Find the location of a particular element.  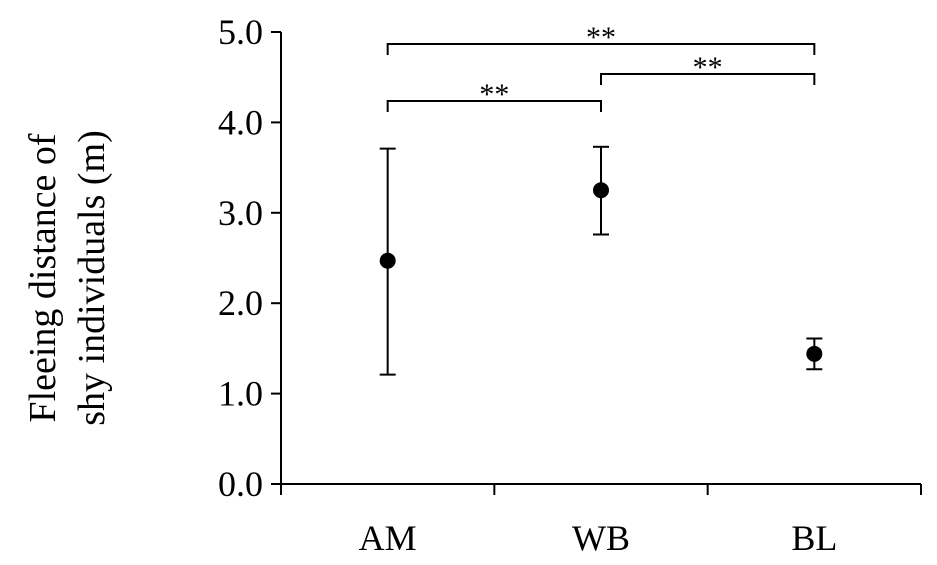

y-tick-label: 4.0 is located at coordinates (240, 122).